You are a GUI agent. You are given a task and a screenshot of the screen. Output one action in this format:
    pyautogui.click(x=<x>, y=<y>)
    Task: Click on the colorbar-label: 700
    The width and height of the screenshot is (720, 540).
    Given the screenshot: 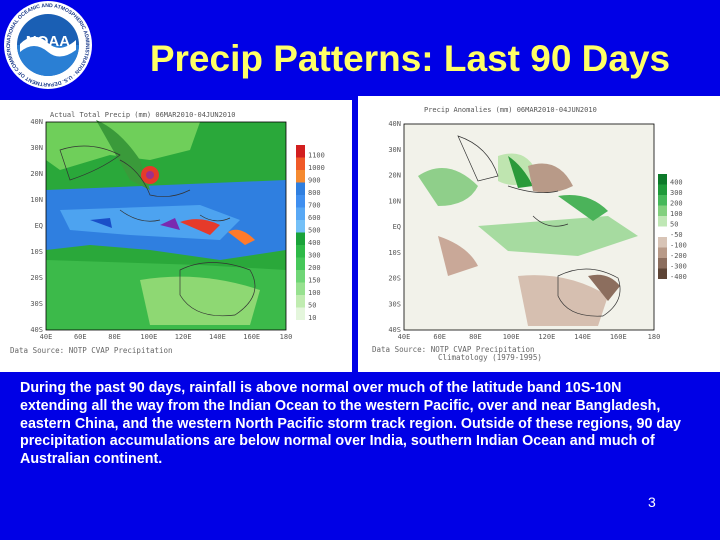 What is the action you would take?
    pyautogui.click(x=314, y=206)
    